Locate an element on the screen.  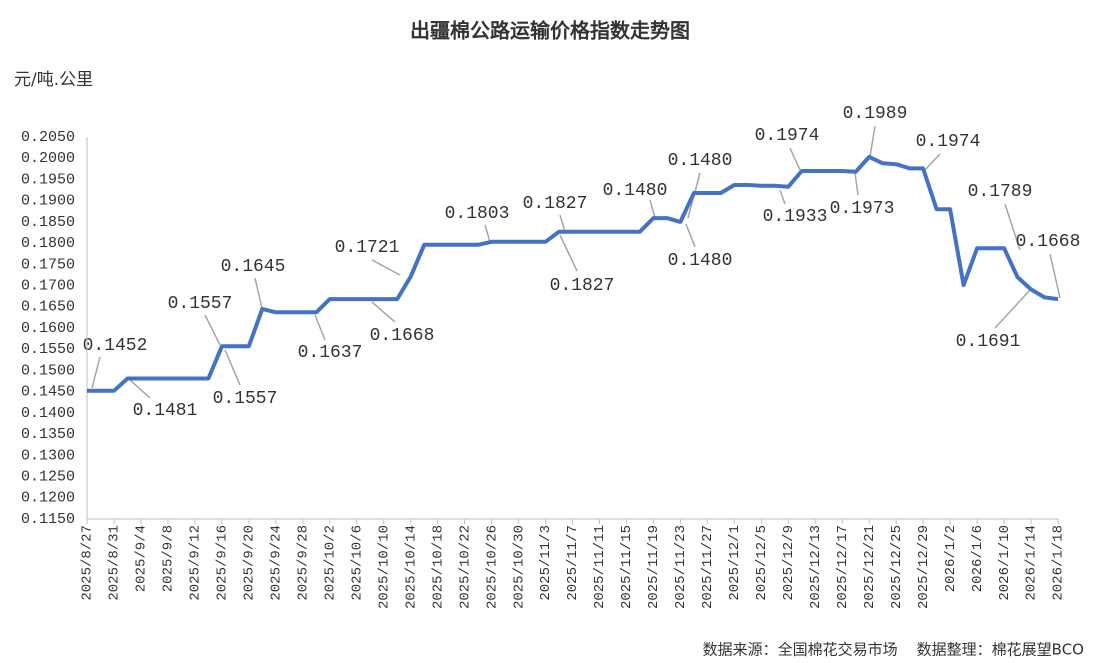
y-tick-label: 0.1250 is located at coordinates (48, 477).